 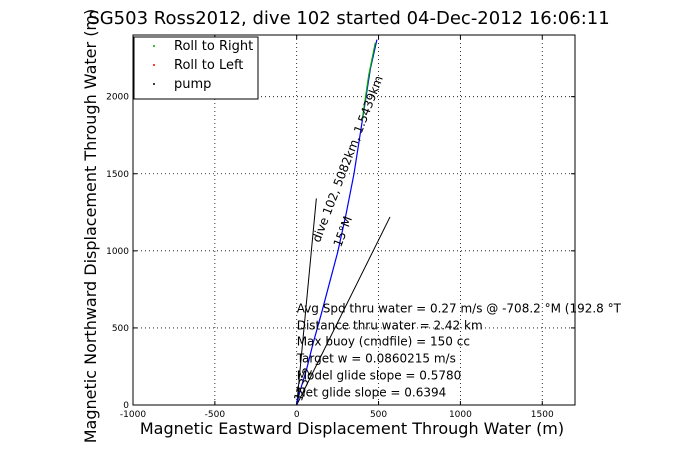 What do you see at coordinates (390, 325) in the screenshot?
I see `annotation-label: Distance thru water = 2.42 km` at bounding box center [390, 325].